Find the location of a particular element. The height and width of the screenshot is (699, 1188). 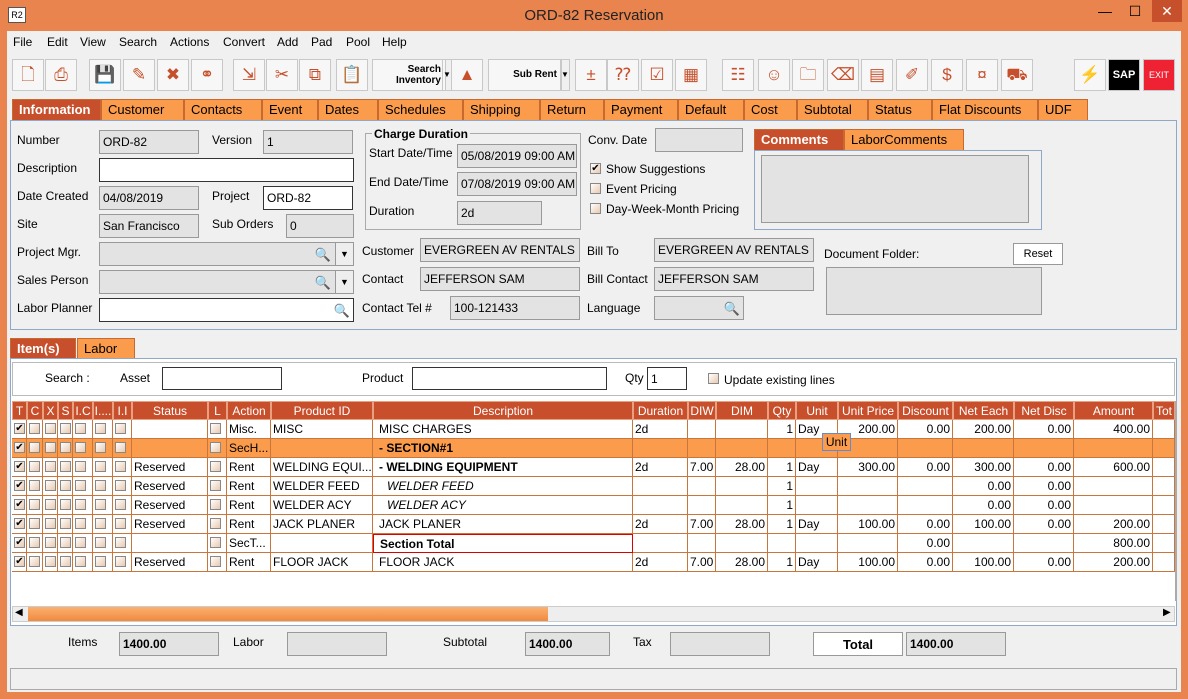

money-stack-icon: ¤ is located at coordinates (982, 75).